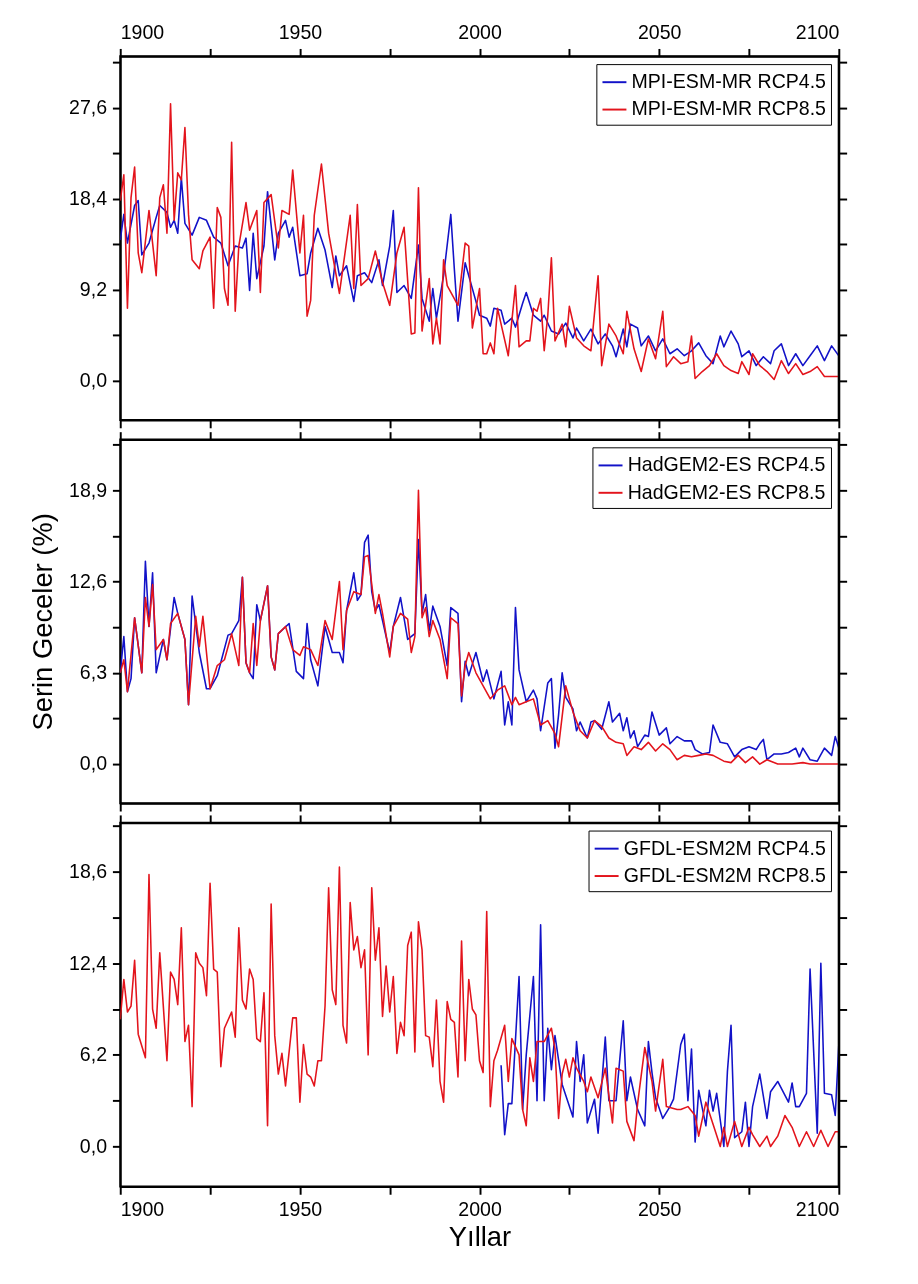 The image size is (918, 1284). What do you see at coordinates (88, 962) in the screenshot?
I see `y-tick-label: 12,4` at bounding box center [88, 962].